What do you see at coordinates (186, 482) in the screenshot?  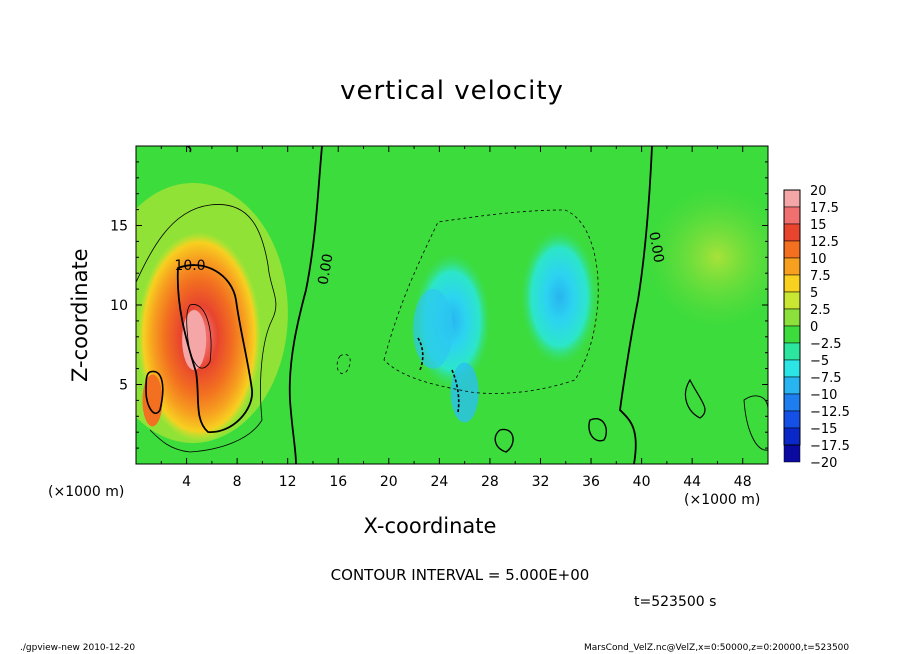 I see `x-tick-label: 4` at bounding box center [186, 482].